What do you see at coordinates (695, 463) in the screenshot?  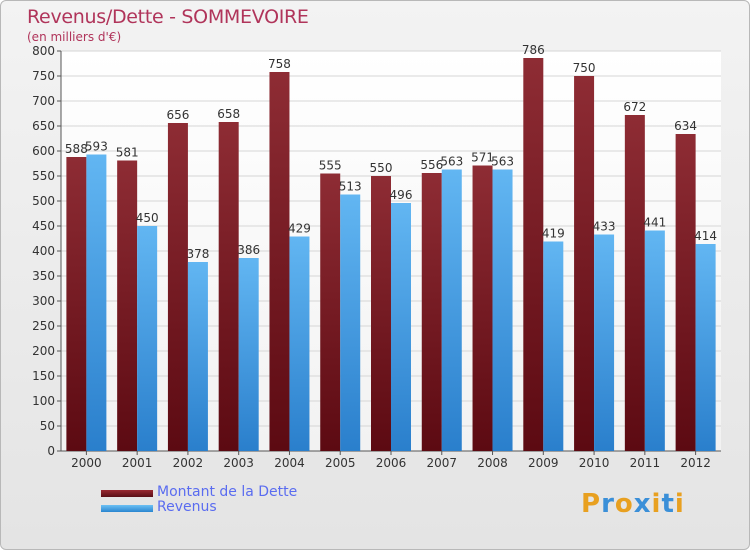 I see `x-tick-label: 2012` at bounding box center [695, 463].